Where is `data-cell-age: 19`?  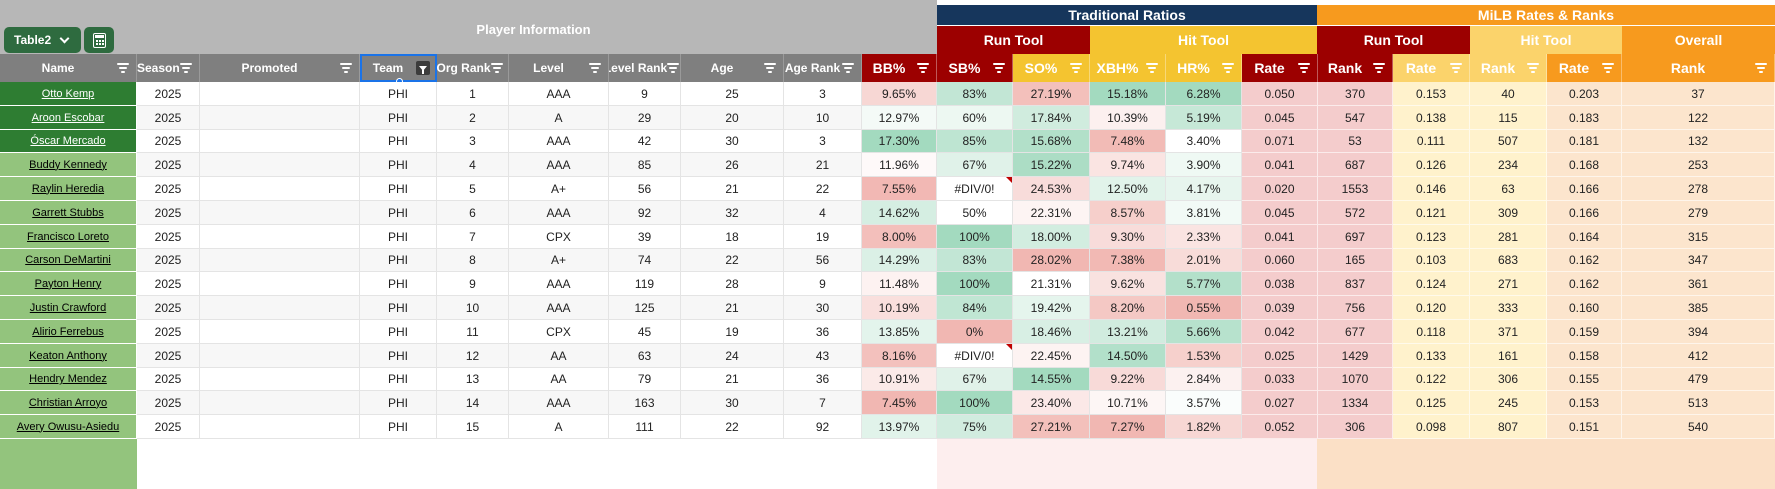
data-cell-age: 19 is located at coordinates (732, 332).